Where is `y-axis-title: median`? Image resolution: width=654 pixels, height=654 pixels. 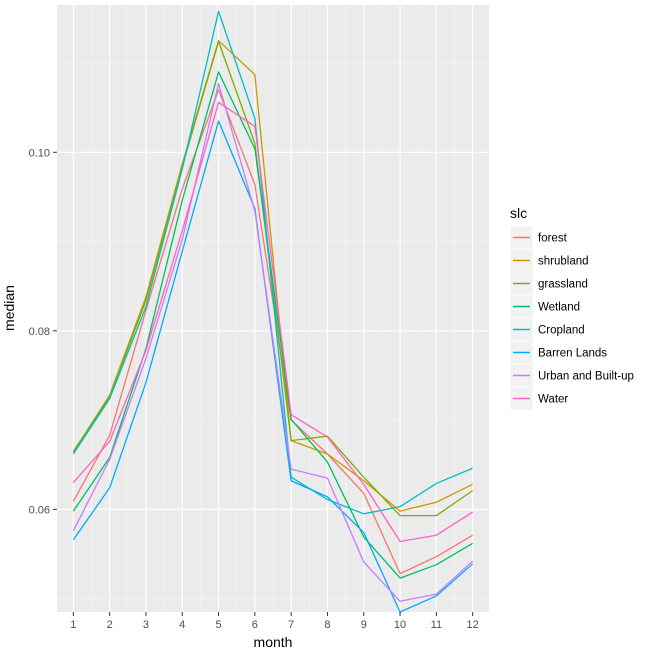
y-axis-title: median is located at coordinates (9, 308).